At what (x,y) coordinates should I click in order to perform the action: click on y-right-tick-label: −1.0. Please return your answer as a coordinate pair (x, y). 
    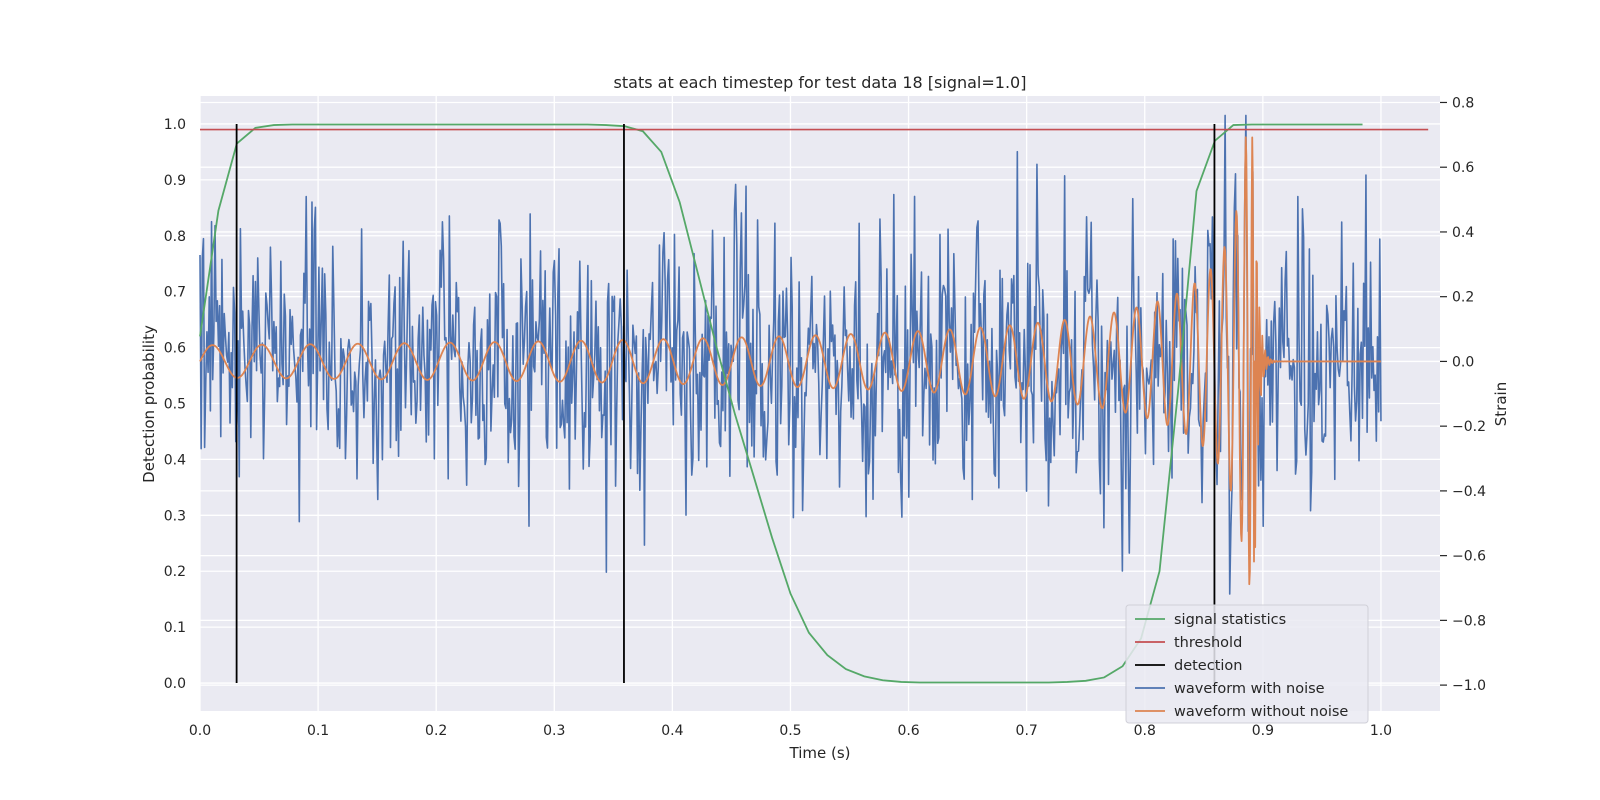
    Looking at the image, I should click on (1469, 686).